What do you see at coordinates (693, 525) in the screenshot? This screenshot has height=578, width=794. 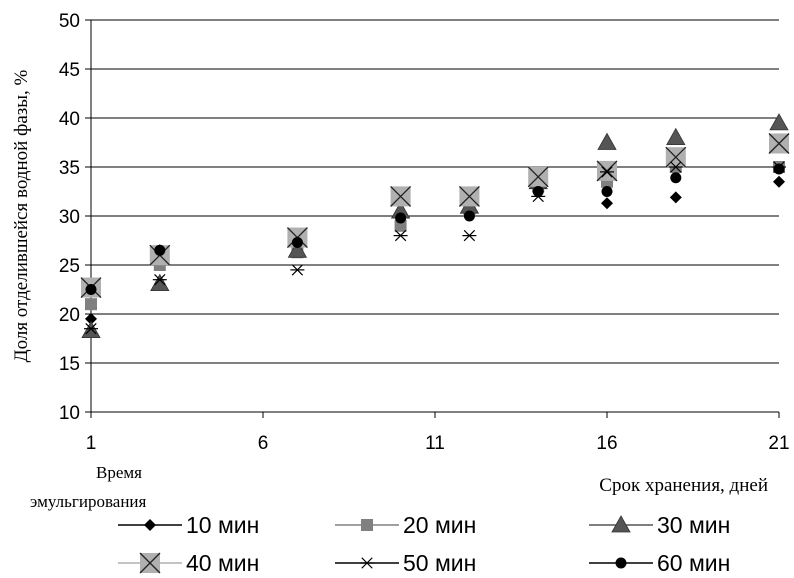 I see `legend-label: 30 мин` at bounding box center [693, 525].